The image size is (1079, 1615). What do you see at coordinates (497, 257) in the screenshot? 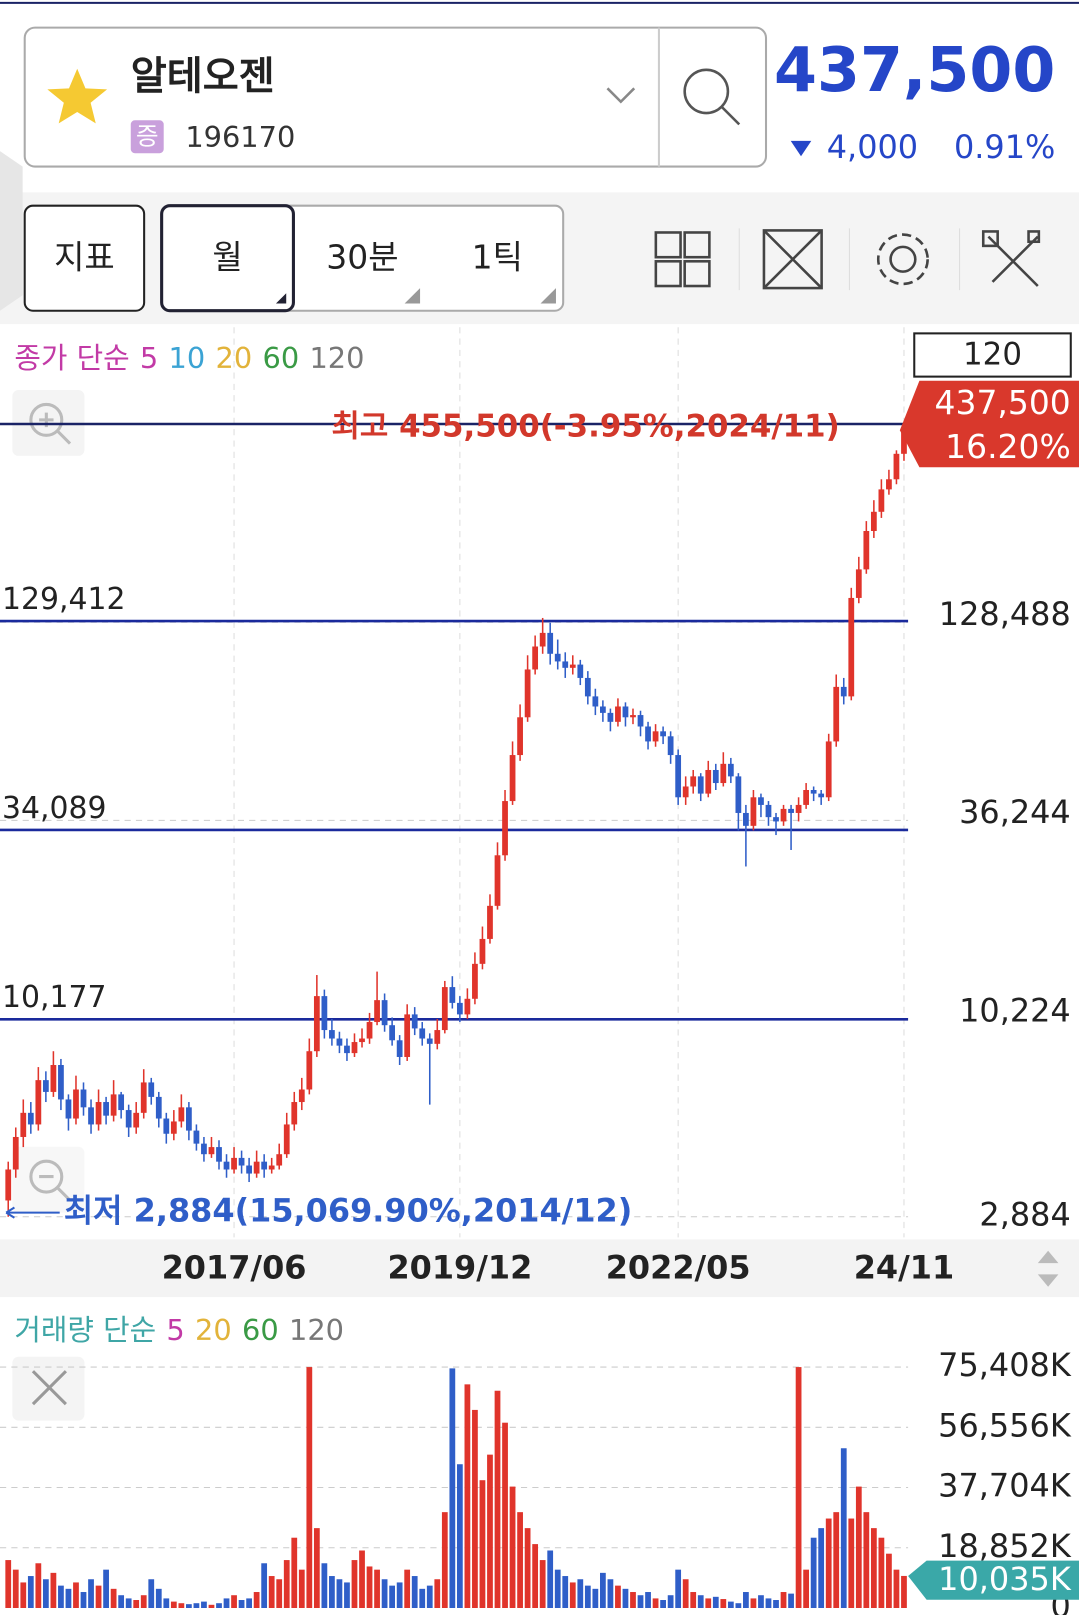
I see `button-label: 1틱` at bounding box center [497, 257].